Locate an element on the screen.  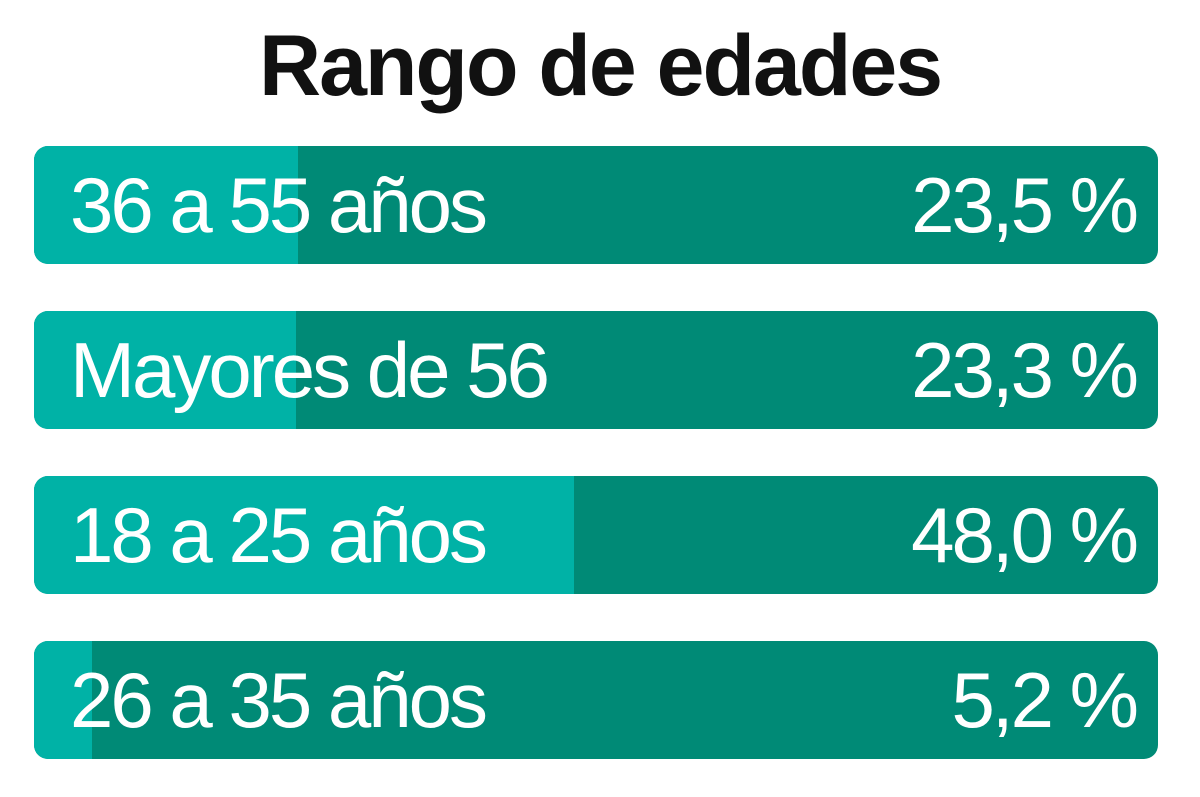
bar-value-label: 23,3 % is located at coordinates (1025, 369).